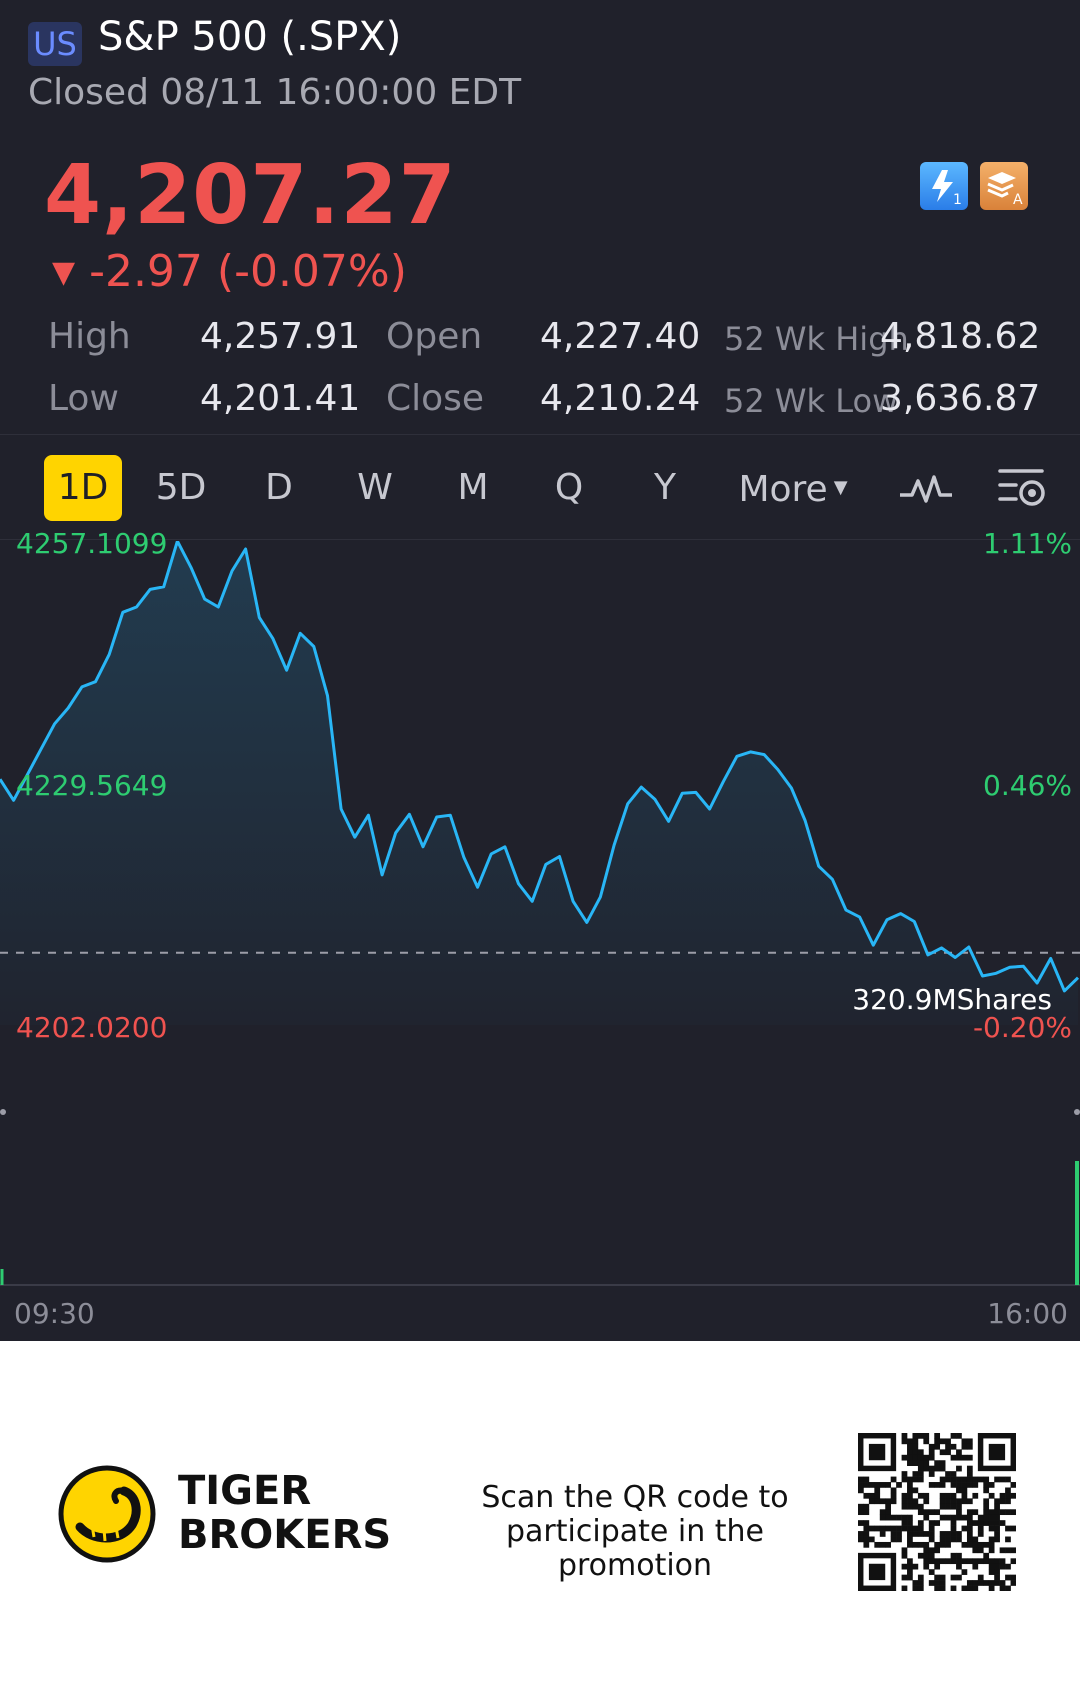 Image resolution: width=1080 pixels, height=1686 pixels. What do you see at coordinates (55, 44) in the screenshot?
I see `market-badge: US` at bounding box center [55, 44].